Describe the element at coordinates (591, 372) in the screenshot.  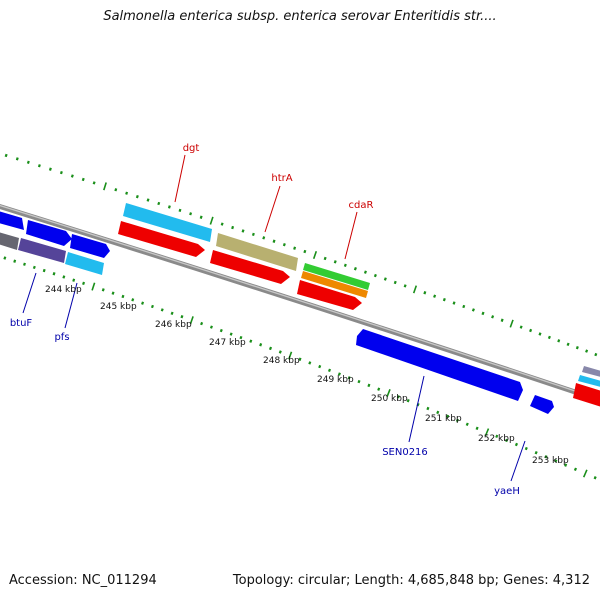
I see `gene-feature-right-stack-gray` at that location.